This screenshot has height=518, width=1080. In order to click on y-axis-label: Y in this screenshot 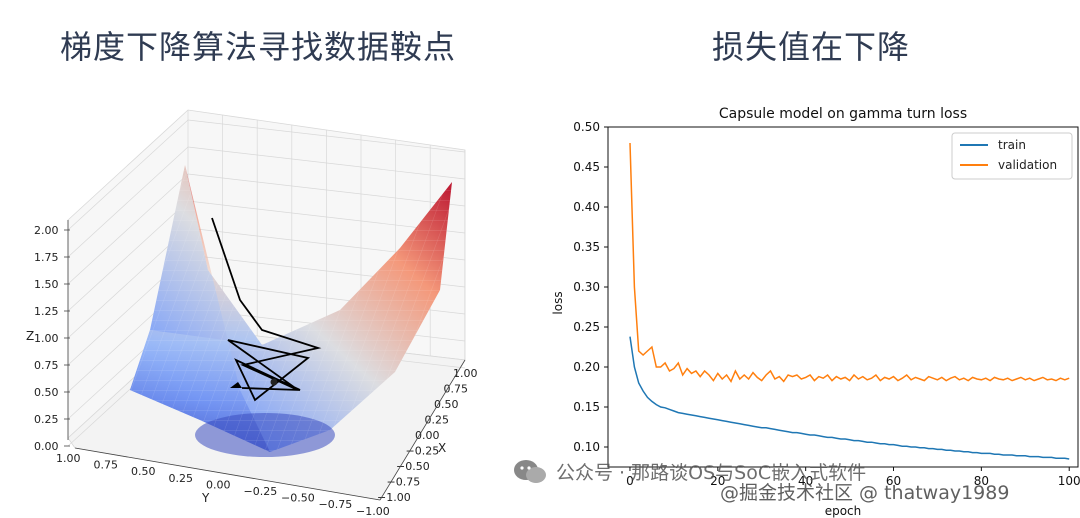, I will do `click(205, 498)`.